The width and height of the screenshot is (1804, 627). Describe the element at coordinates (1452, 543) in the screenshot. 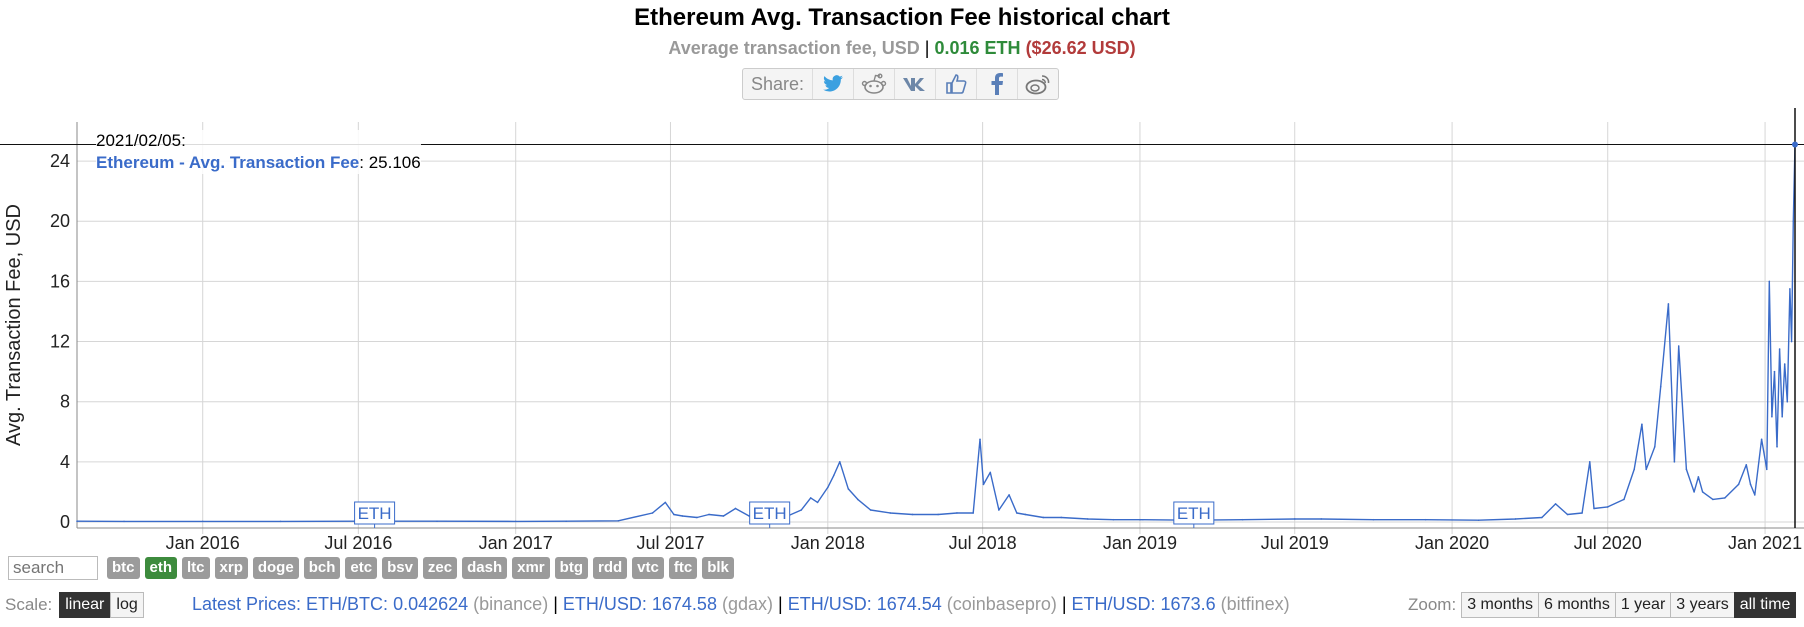

I see `x-tick-label: Jan 2020` at that location.